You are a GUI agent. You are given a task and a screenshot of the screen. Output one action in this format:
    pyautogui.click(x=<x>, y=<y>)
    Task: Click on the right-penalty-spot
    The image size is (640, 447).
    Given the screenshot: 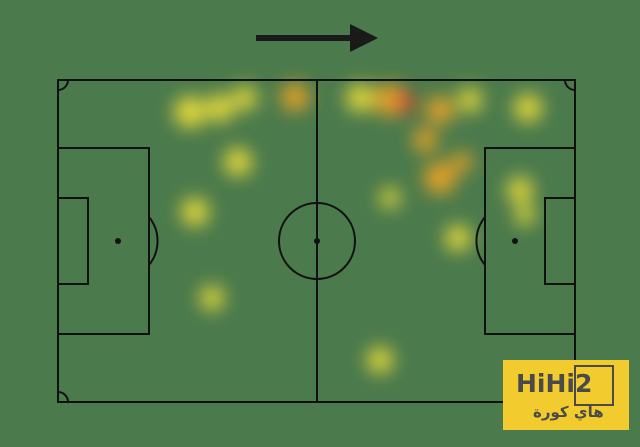 What is the action you would take?
    pyautogui.click(x=515, y=241)
    